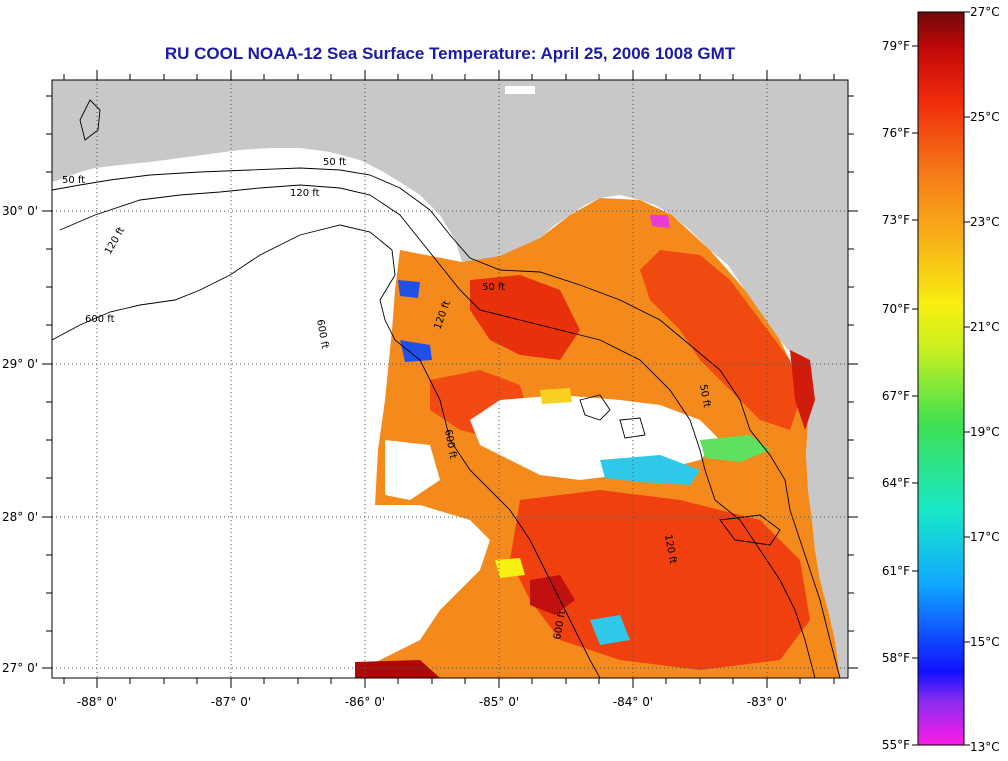 The image size is (1008, 761). What do you see at coordinates (985, 642) in the screenshot?
I see `celsius-label: 15°C` at bounding box center [985, 642].